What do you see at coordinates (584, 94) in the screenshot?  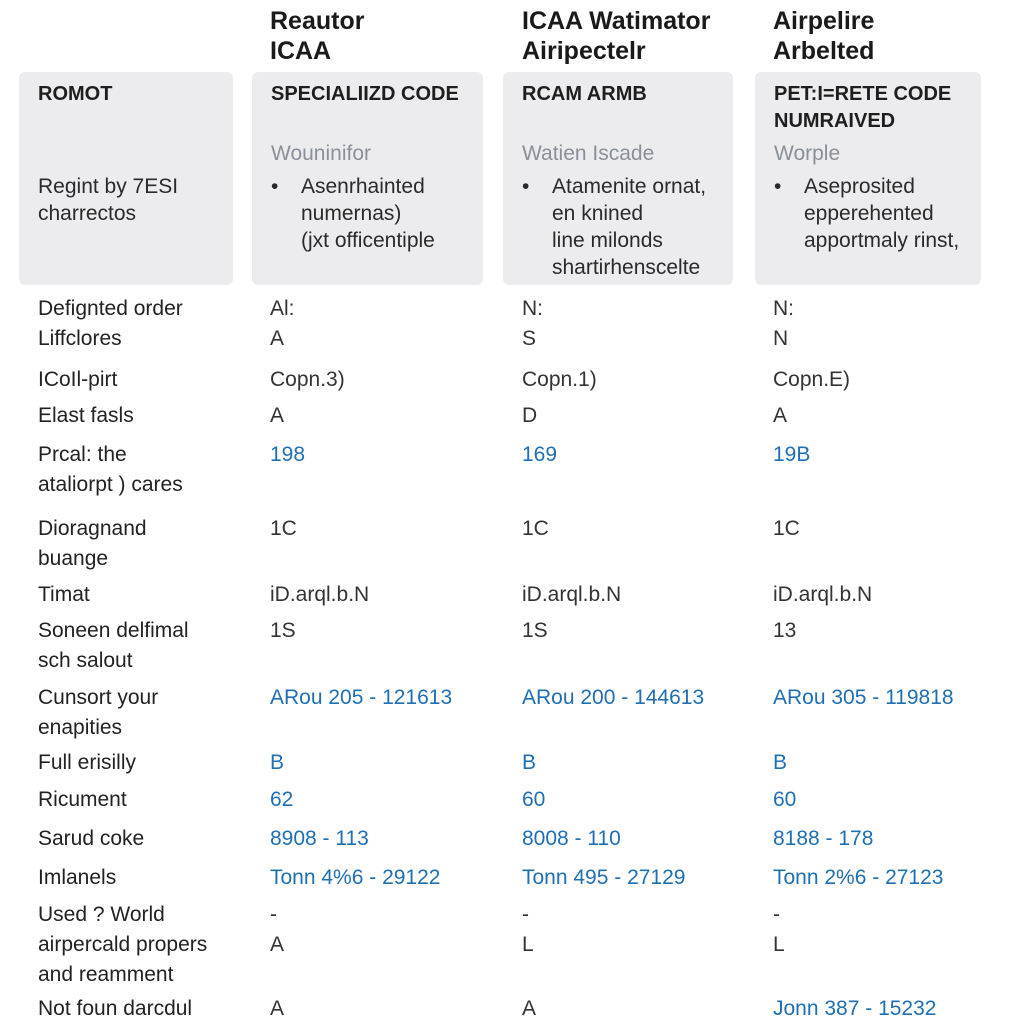 I see `card-title: RCAM ARMB` at bounding box center [584, 94].